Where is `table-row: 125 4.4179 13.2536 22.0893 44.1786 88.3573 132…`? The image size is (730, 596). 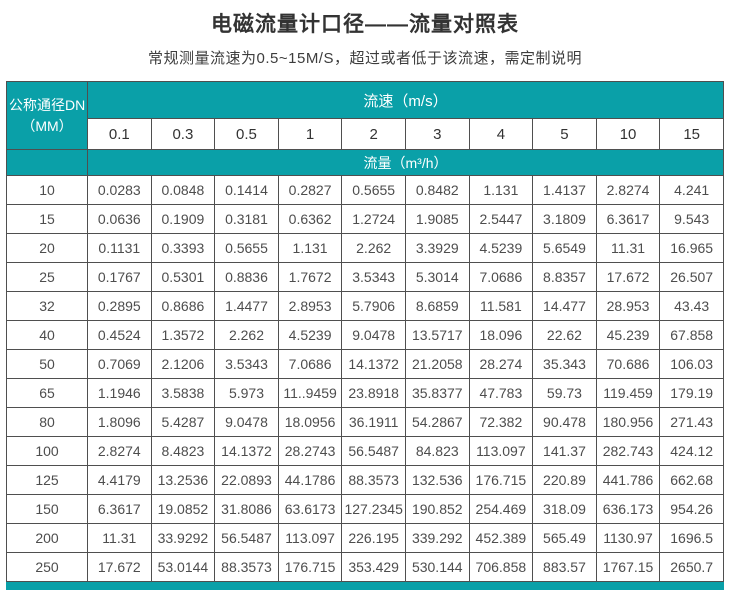 table-row: 125 4.4179 13.2536 22.0893 44.1786 88.3573 132… is located at coordinates (365, 480).